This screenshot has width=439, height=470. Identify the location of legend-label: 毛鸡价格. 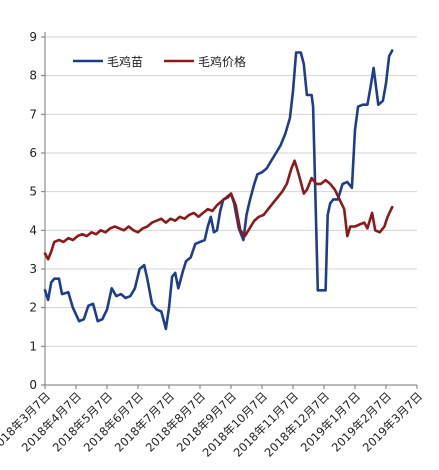
(222, 61).